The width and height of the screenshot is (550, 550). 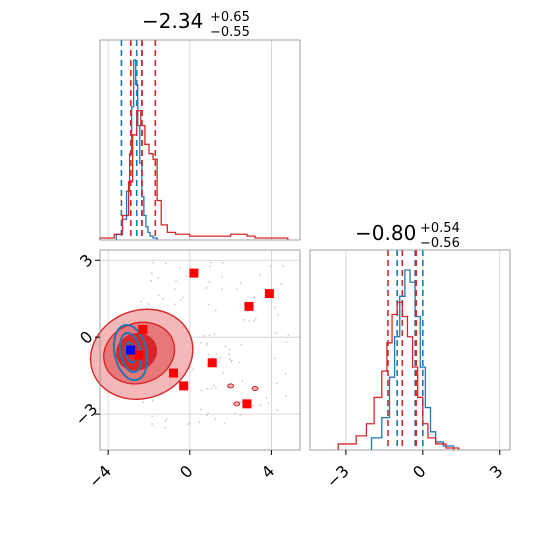 I want to click on histogram-param1-frame, so click(x=200, y=140).